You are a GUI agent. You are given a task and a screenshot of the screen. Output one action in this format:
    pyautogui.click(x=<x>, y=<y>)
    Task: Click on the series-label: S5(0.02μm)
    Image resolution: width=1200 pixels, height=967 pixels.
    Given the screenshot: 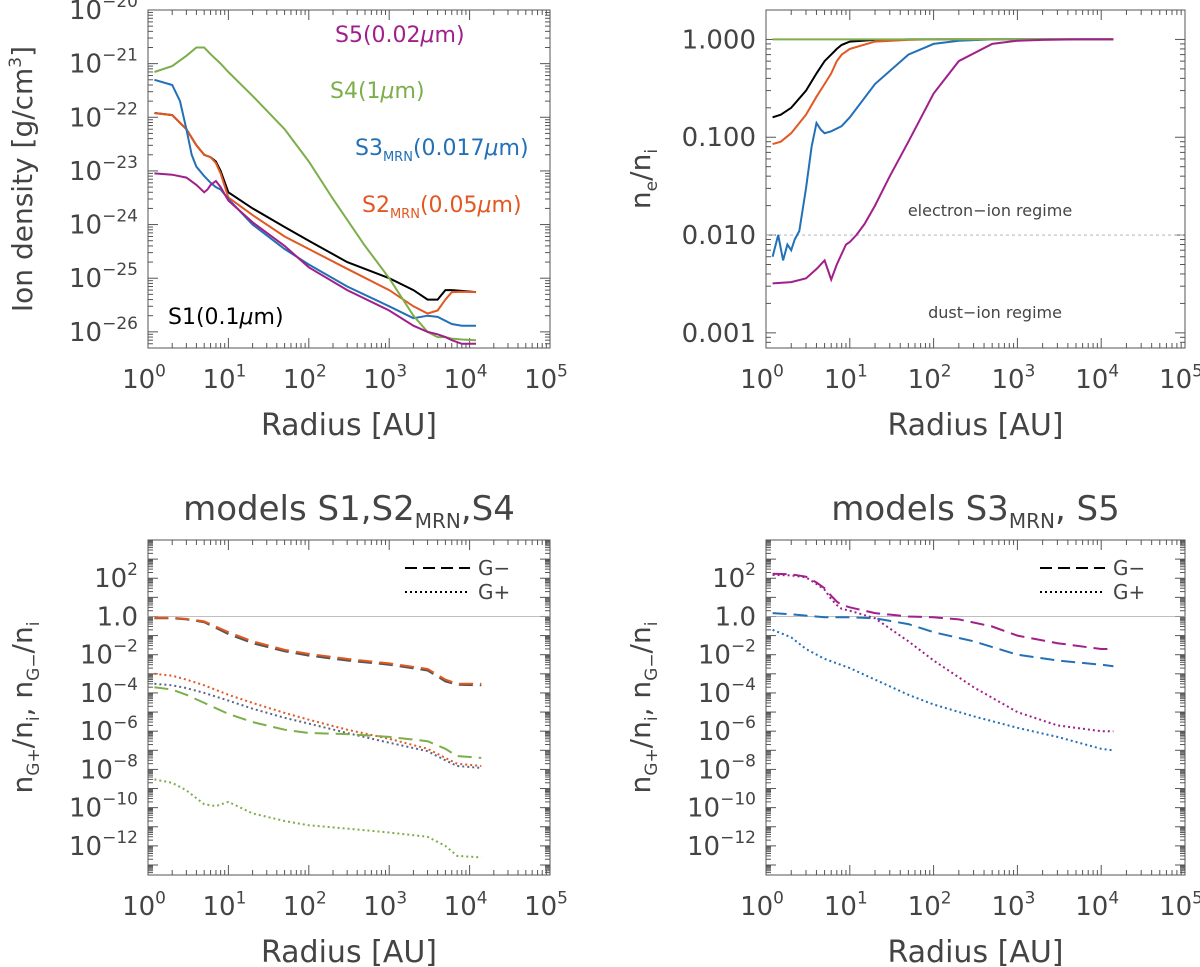 What is the action you would take?
    pyautogui.click(x=400, y=35)
    